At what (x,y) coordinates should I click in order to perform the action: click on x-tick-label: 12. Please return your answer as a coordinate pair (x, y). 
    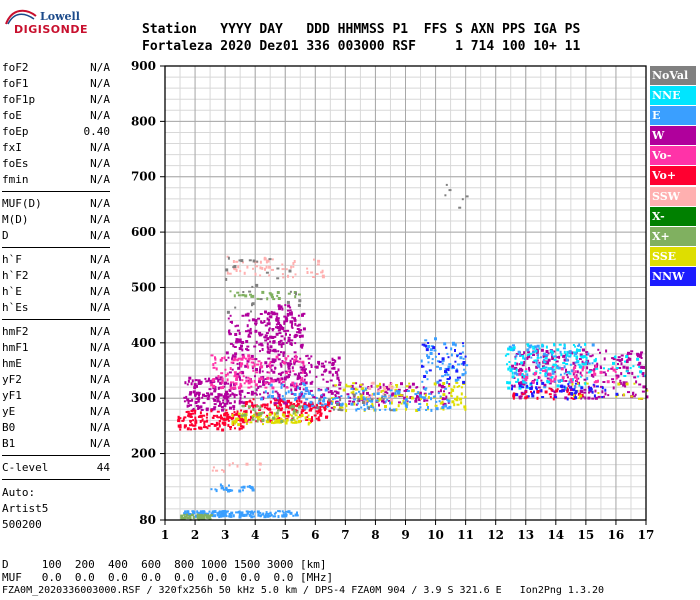
    Looking at the image, I should click on (495, 535).